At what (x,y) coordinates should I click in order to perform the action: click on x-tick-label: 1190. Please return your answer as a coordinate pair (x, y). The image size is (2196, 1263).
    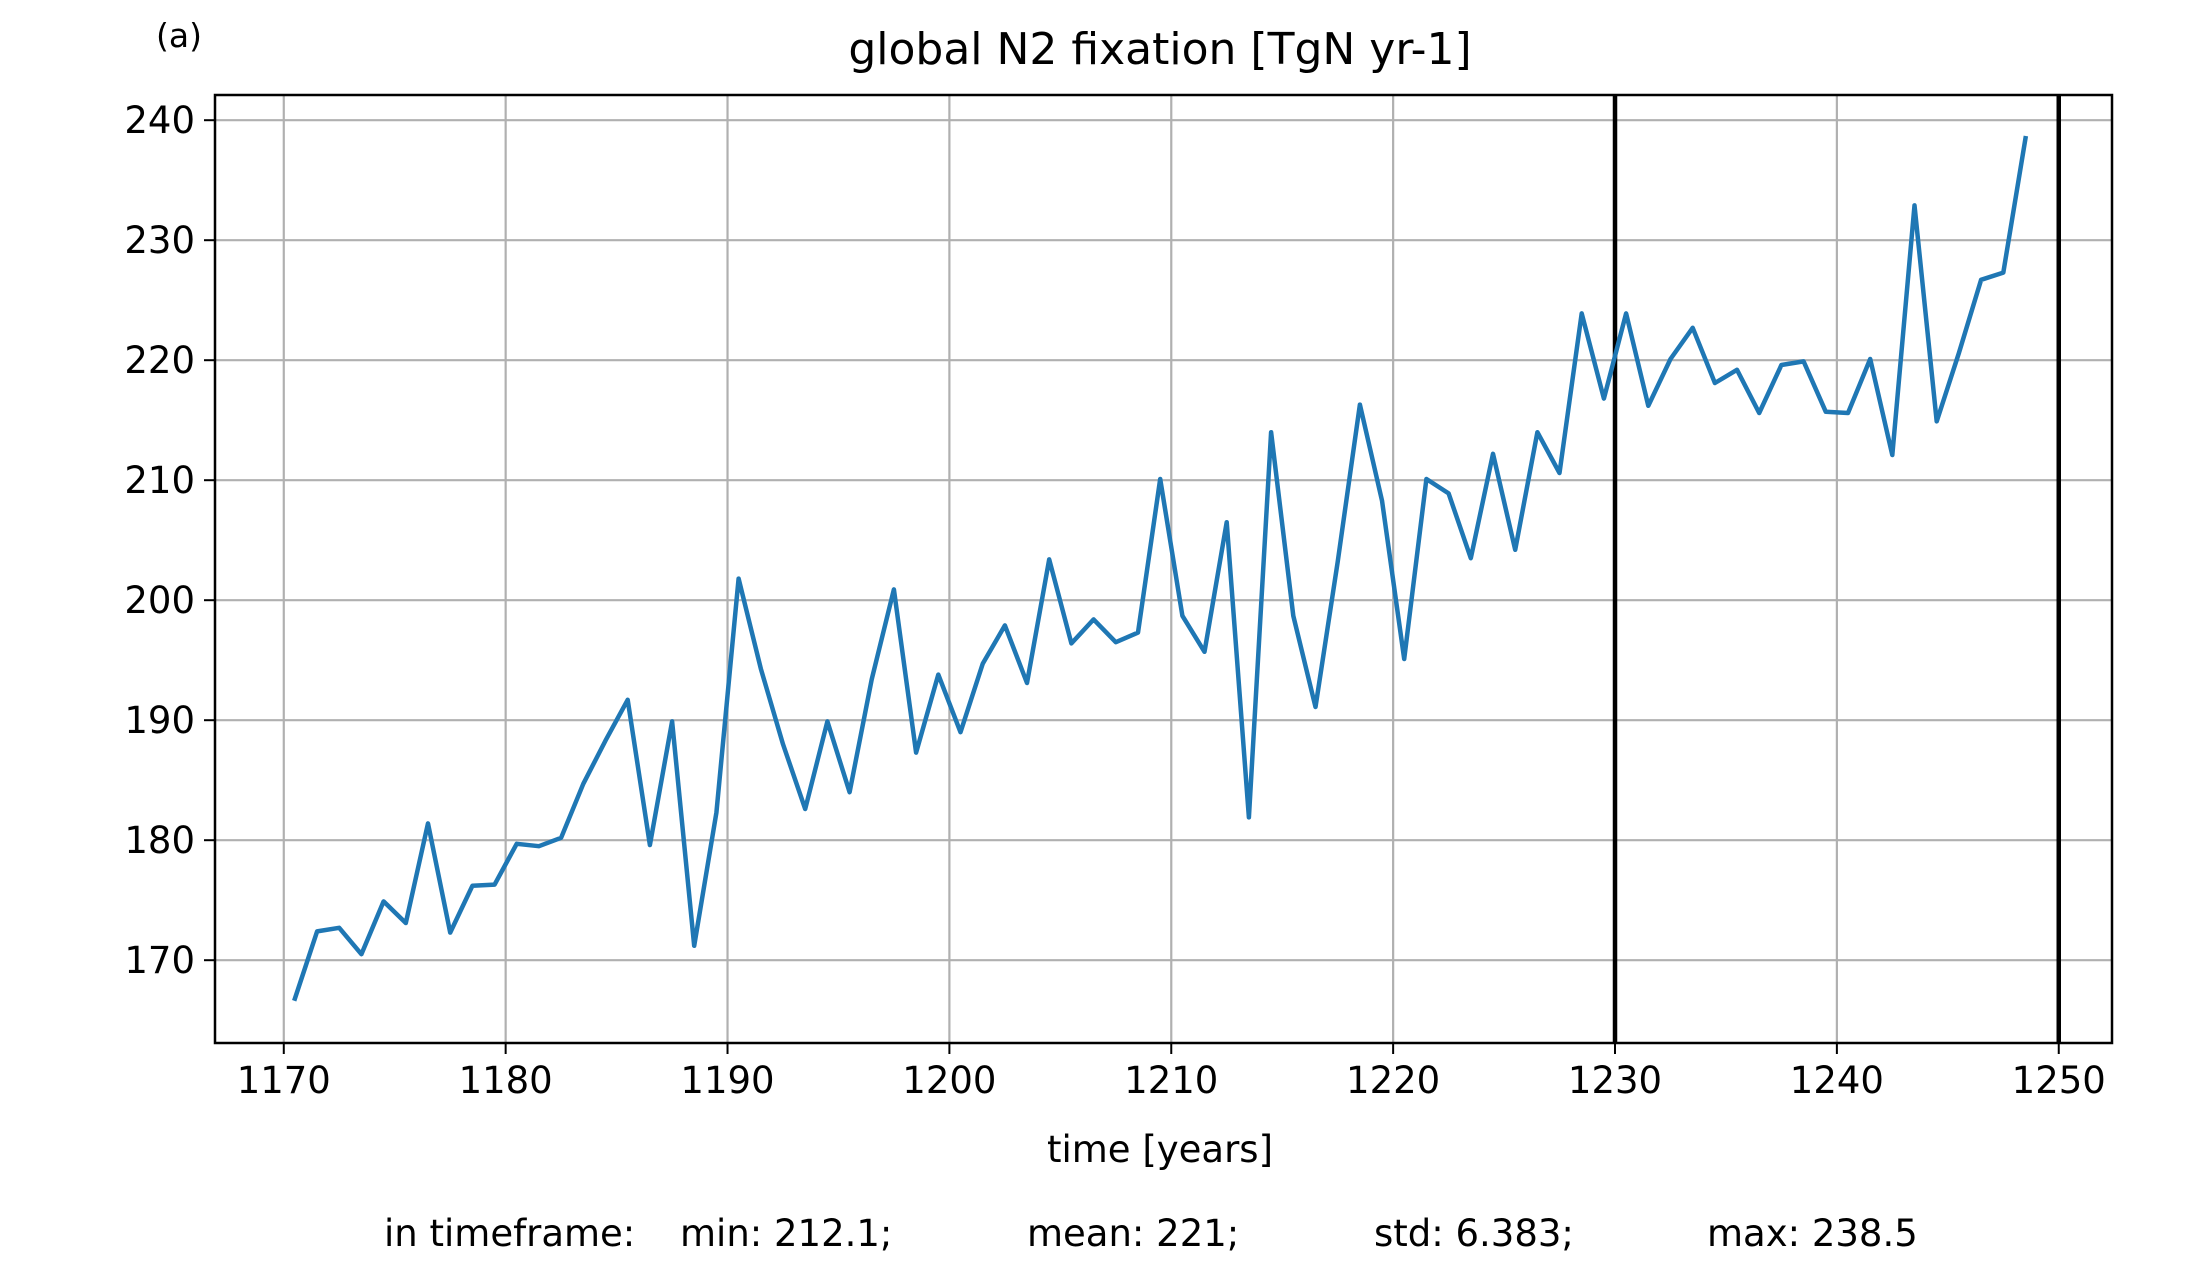
    Looking at the image, I should click on (727, 1080).